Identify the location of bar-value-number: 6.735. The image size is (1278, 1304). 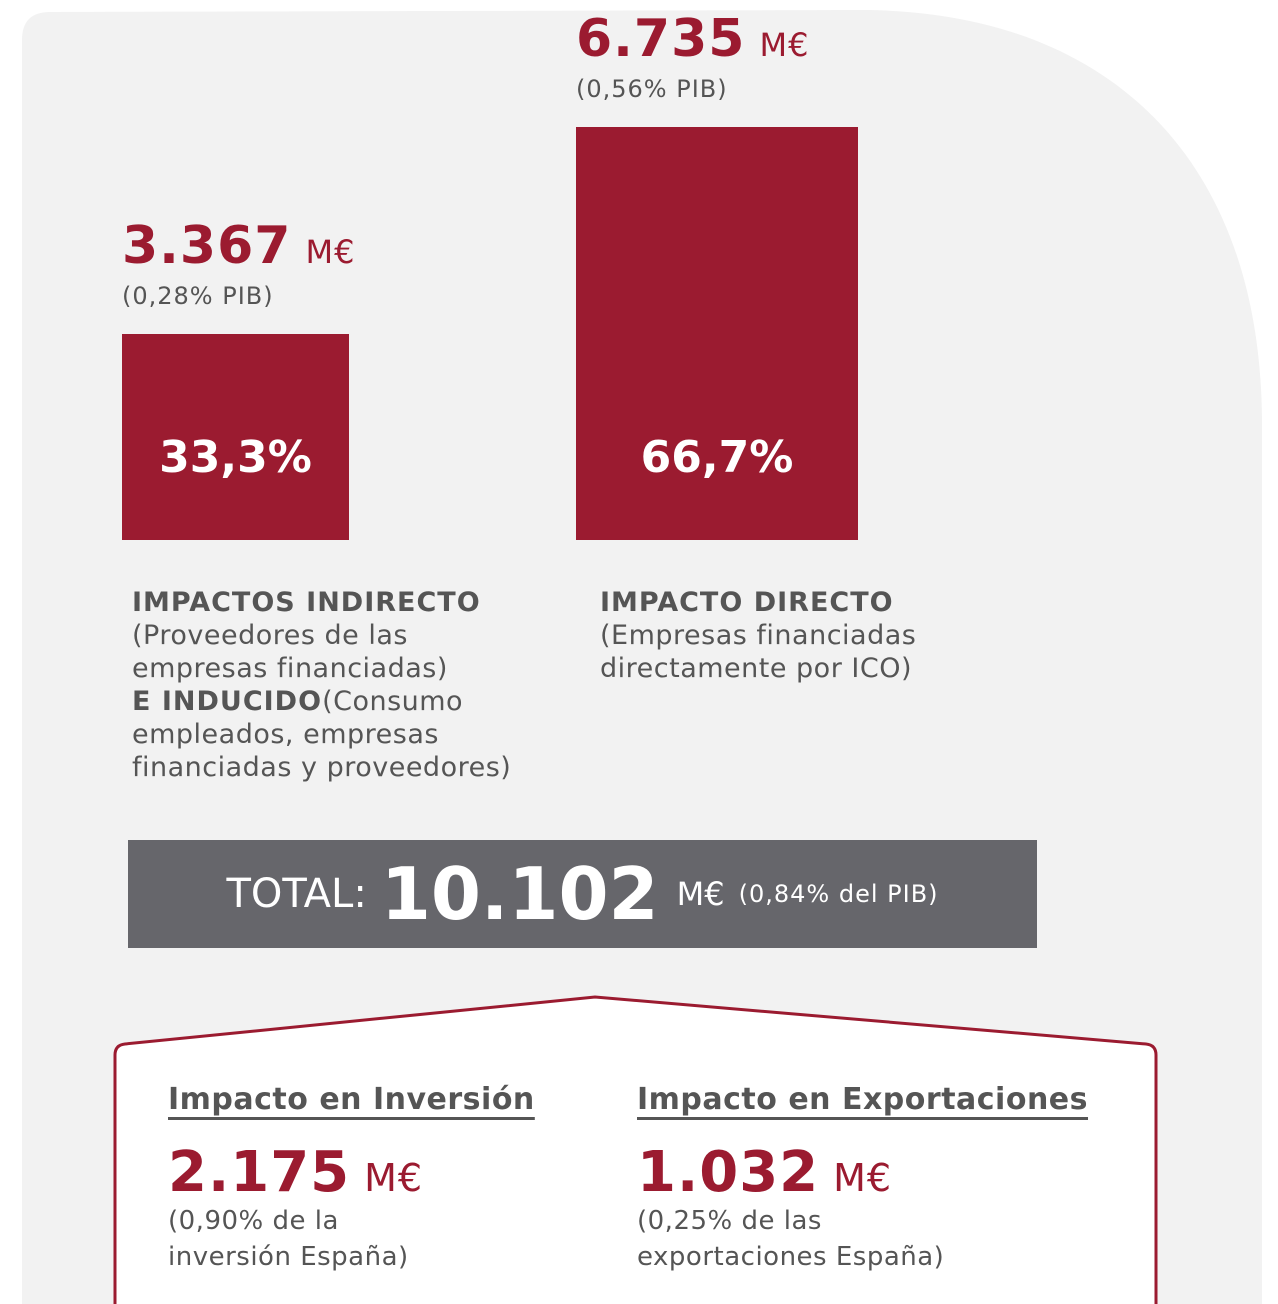
(661, 39).